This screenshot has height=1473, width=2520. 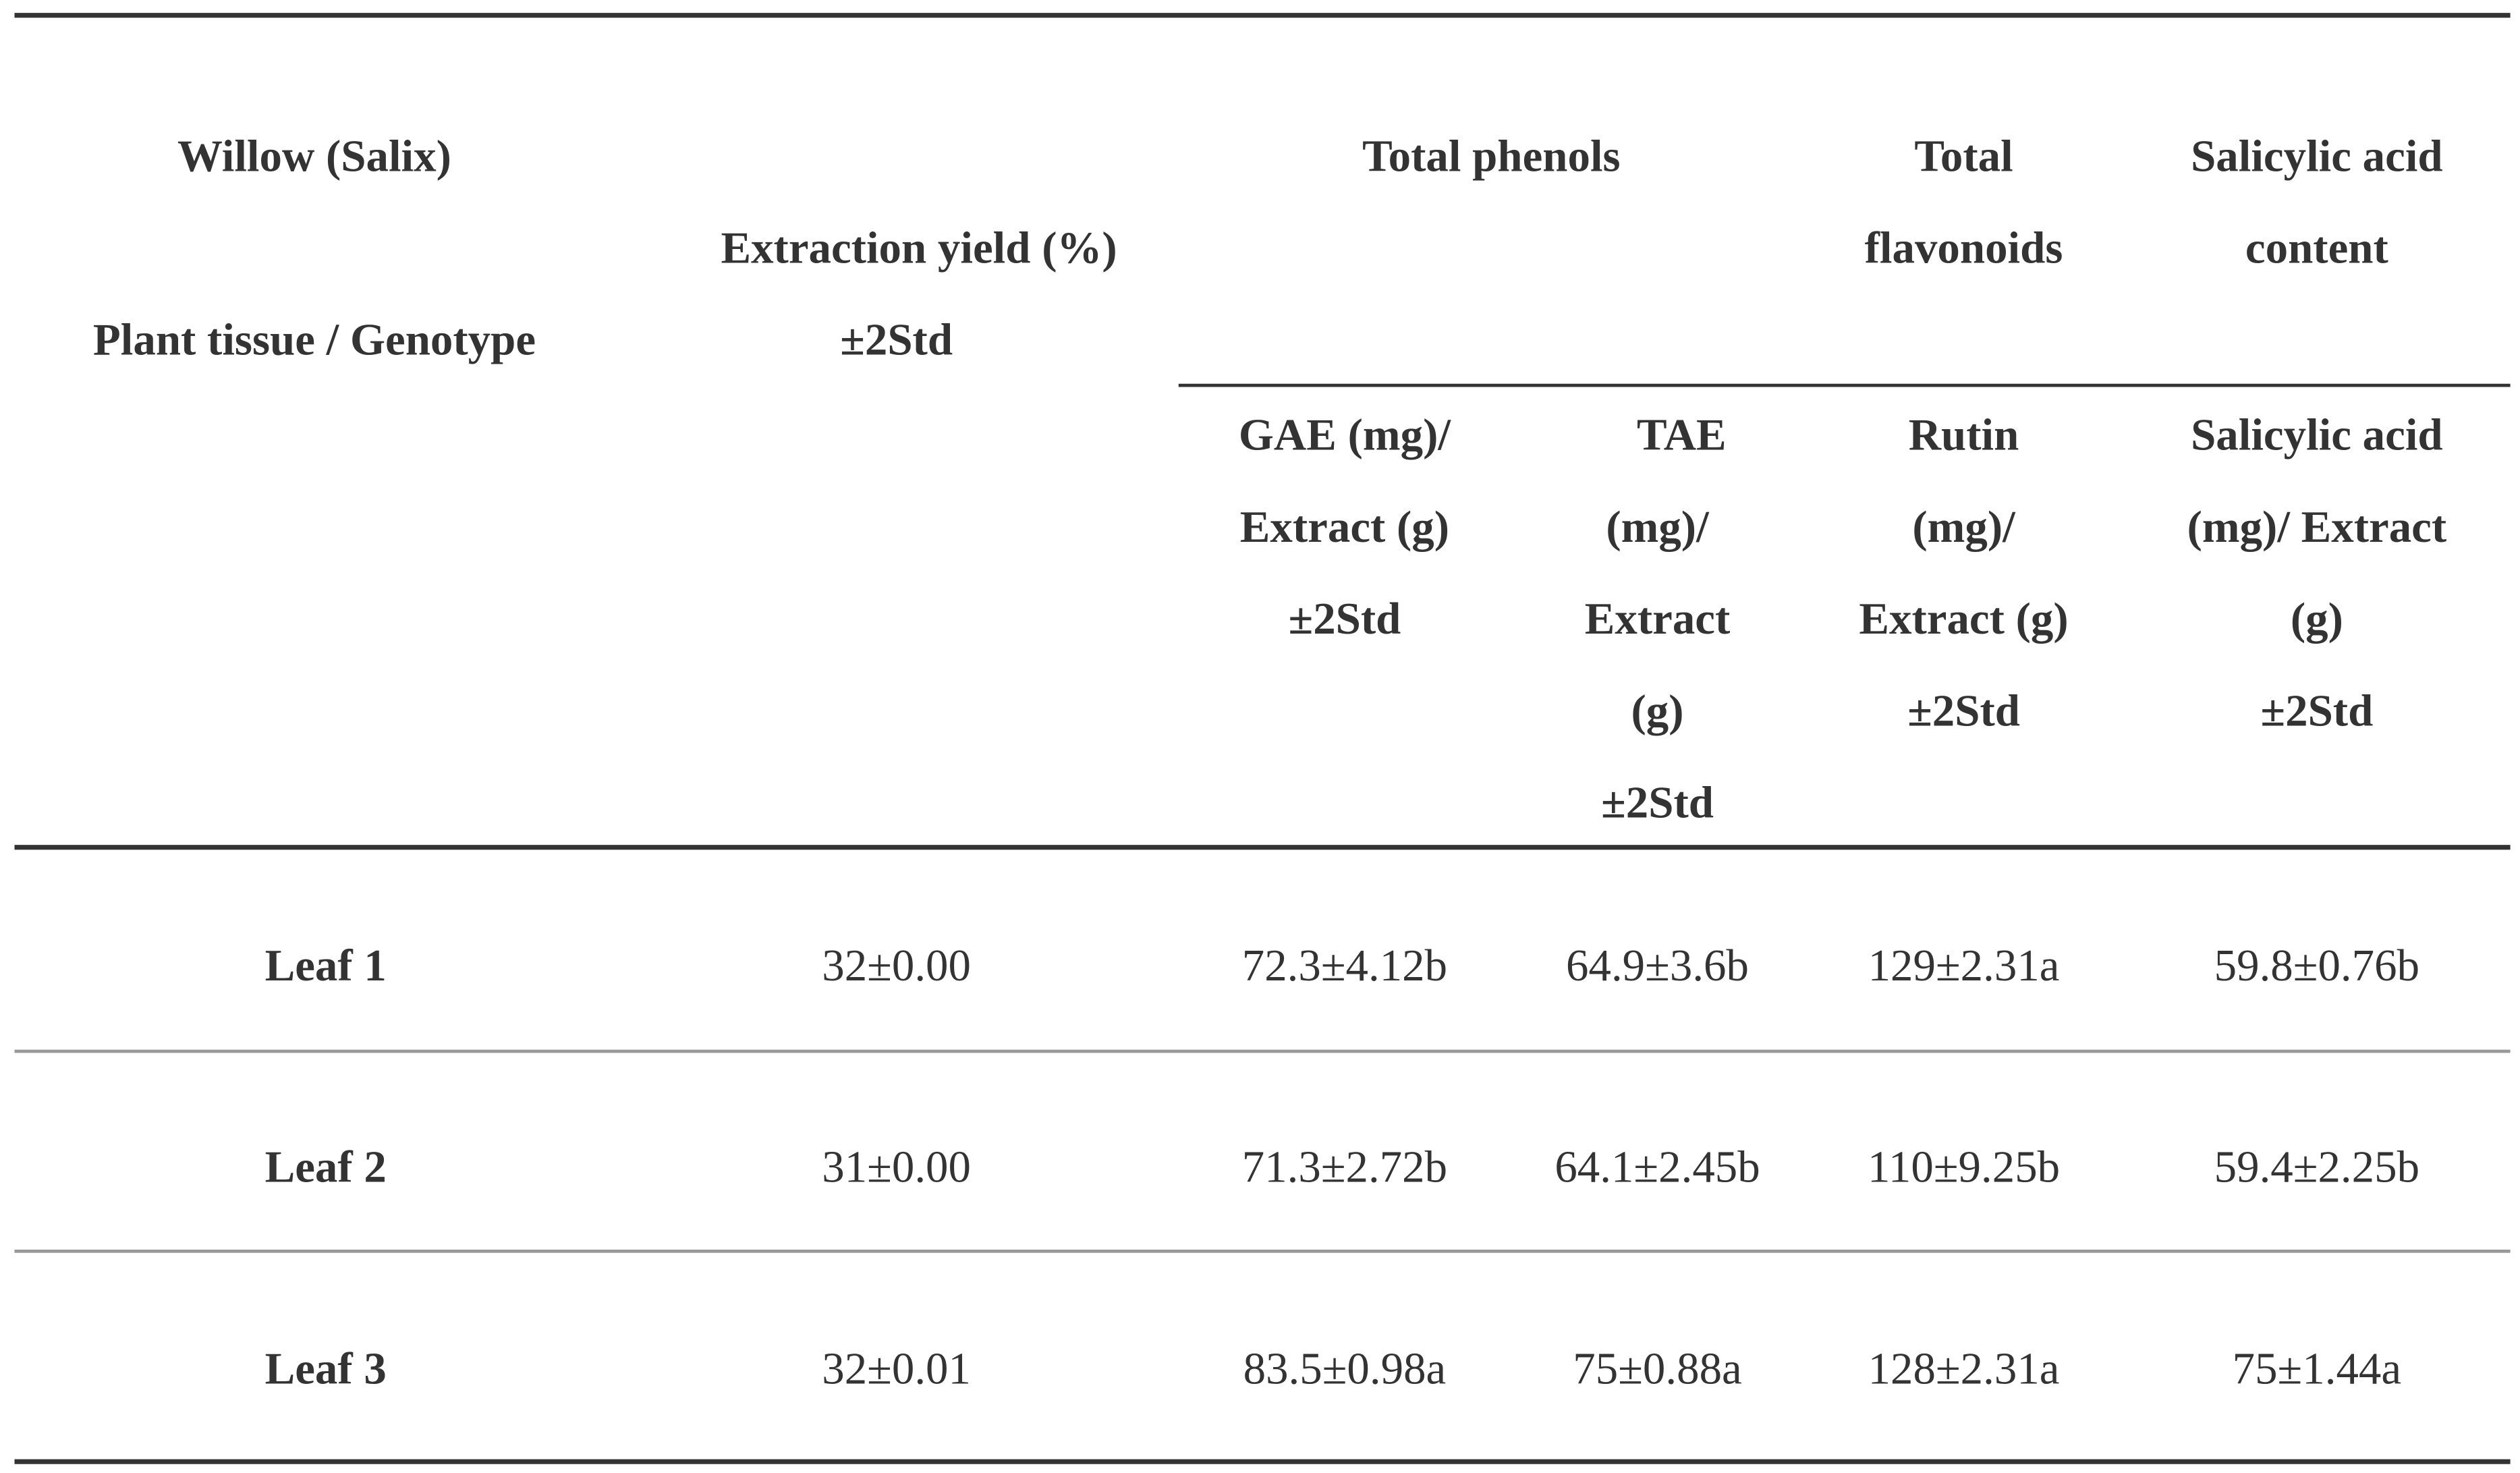 What do you see at coordinates (2317, 528) in the screenshot?
I see `subheader-salicylic: (mg)/ Extract` at bounding box center [2317, 528].